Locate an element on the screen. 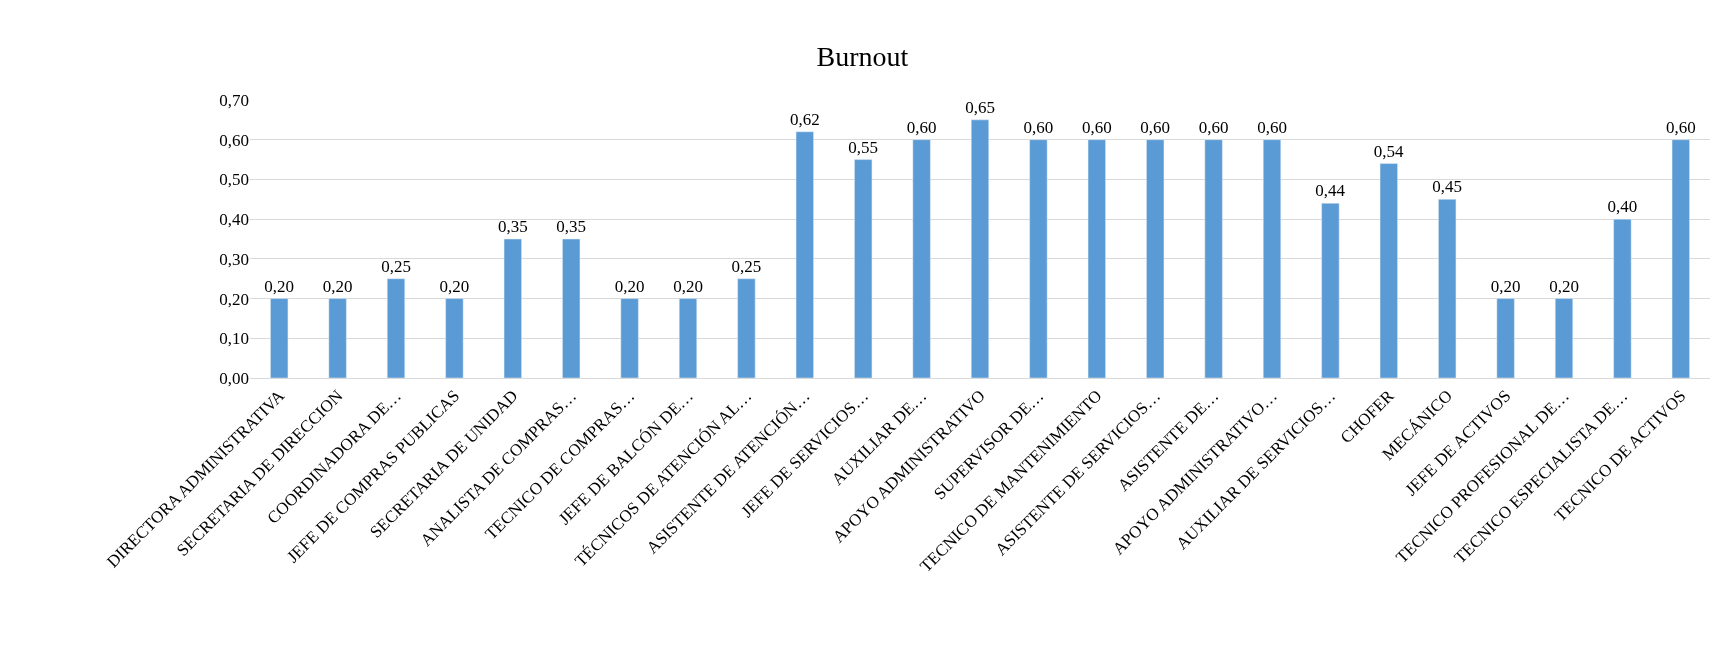 Image resolution: width=1725 pixels, height=668 pixels. data-label: 0,55 is located at coordinates (863, 147).